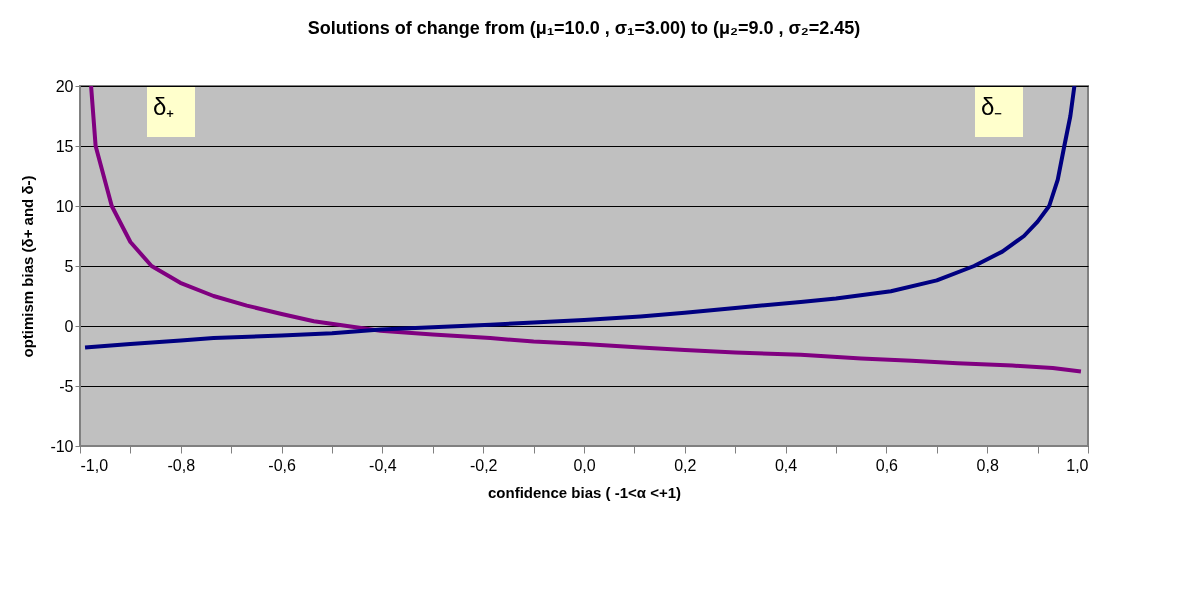  What do you see at coordinates (584, 465) in the screenshot?
I see `x-tick-label: 0,0` at bounding box center [584, 465].